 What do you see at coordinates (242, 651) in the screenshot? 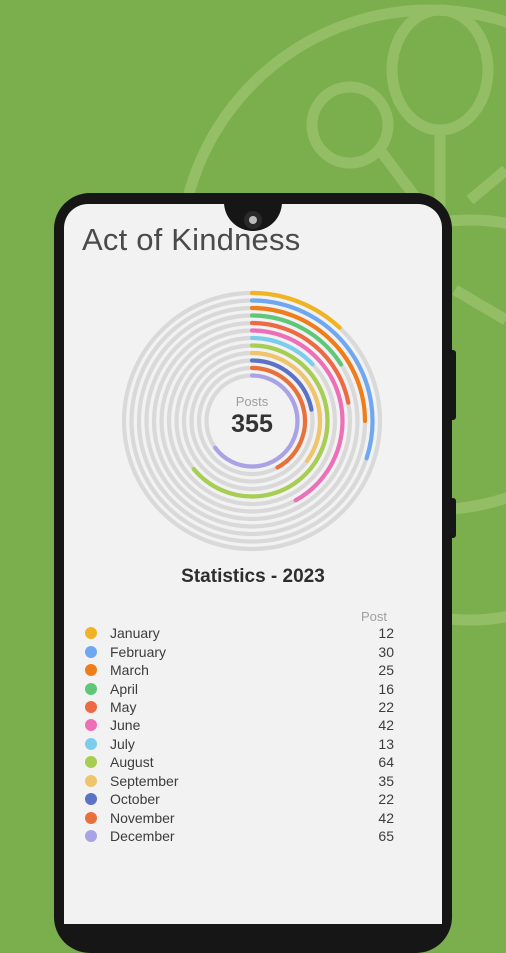
I see `month-row-february: February 30` at bounding box center [242, 651].